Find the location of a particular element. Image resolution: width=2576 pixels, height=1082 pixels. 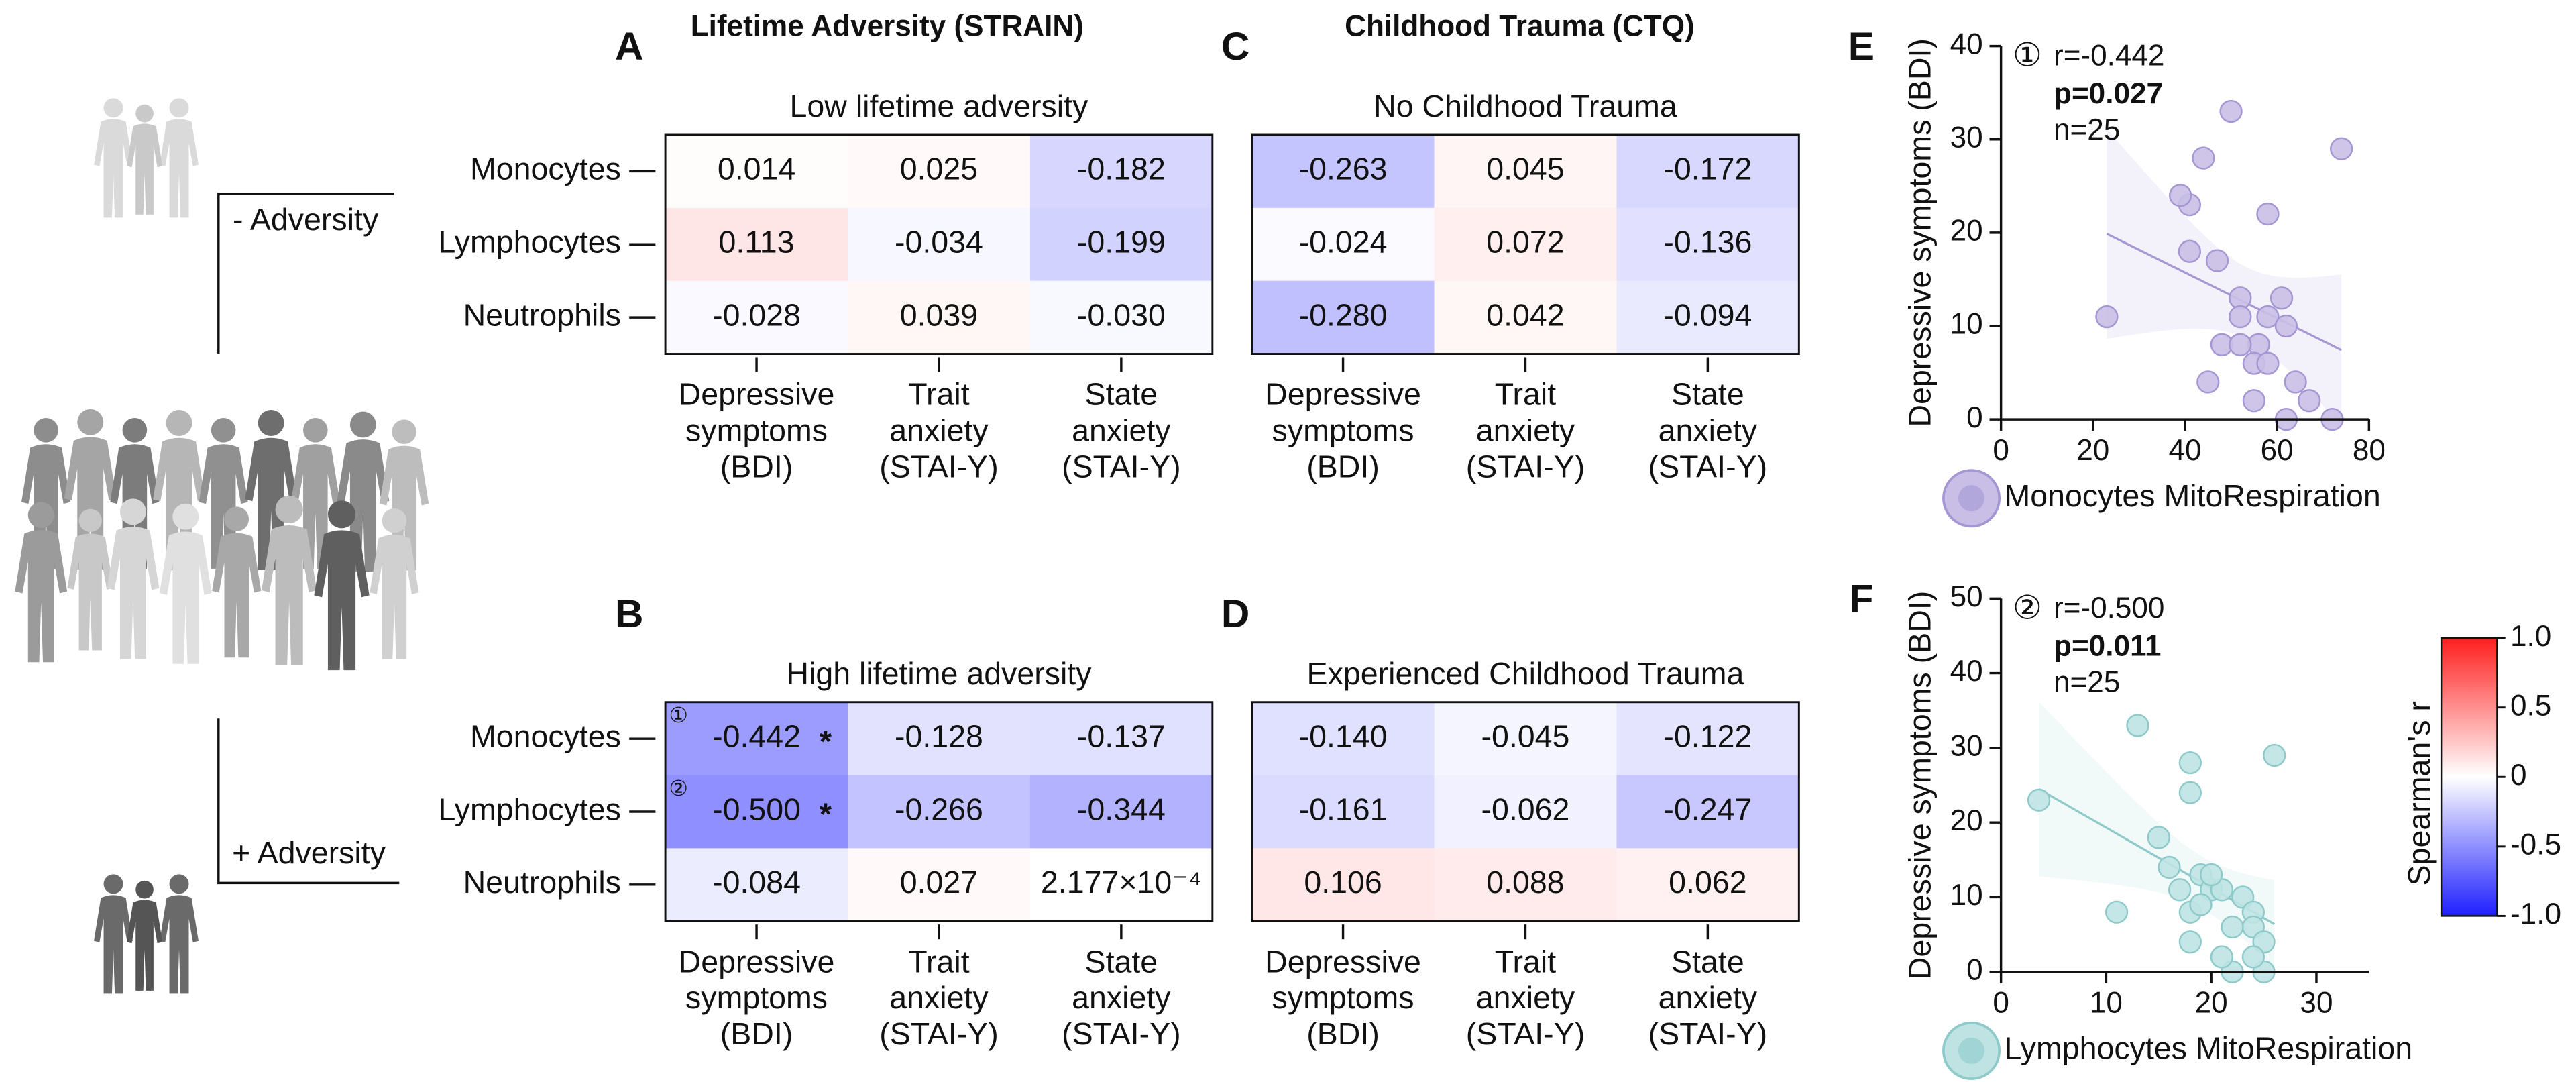

colorbar-tick-label: 0.5 is located at coordinates (2530, 705).